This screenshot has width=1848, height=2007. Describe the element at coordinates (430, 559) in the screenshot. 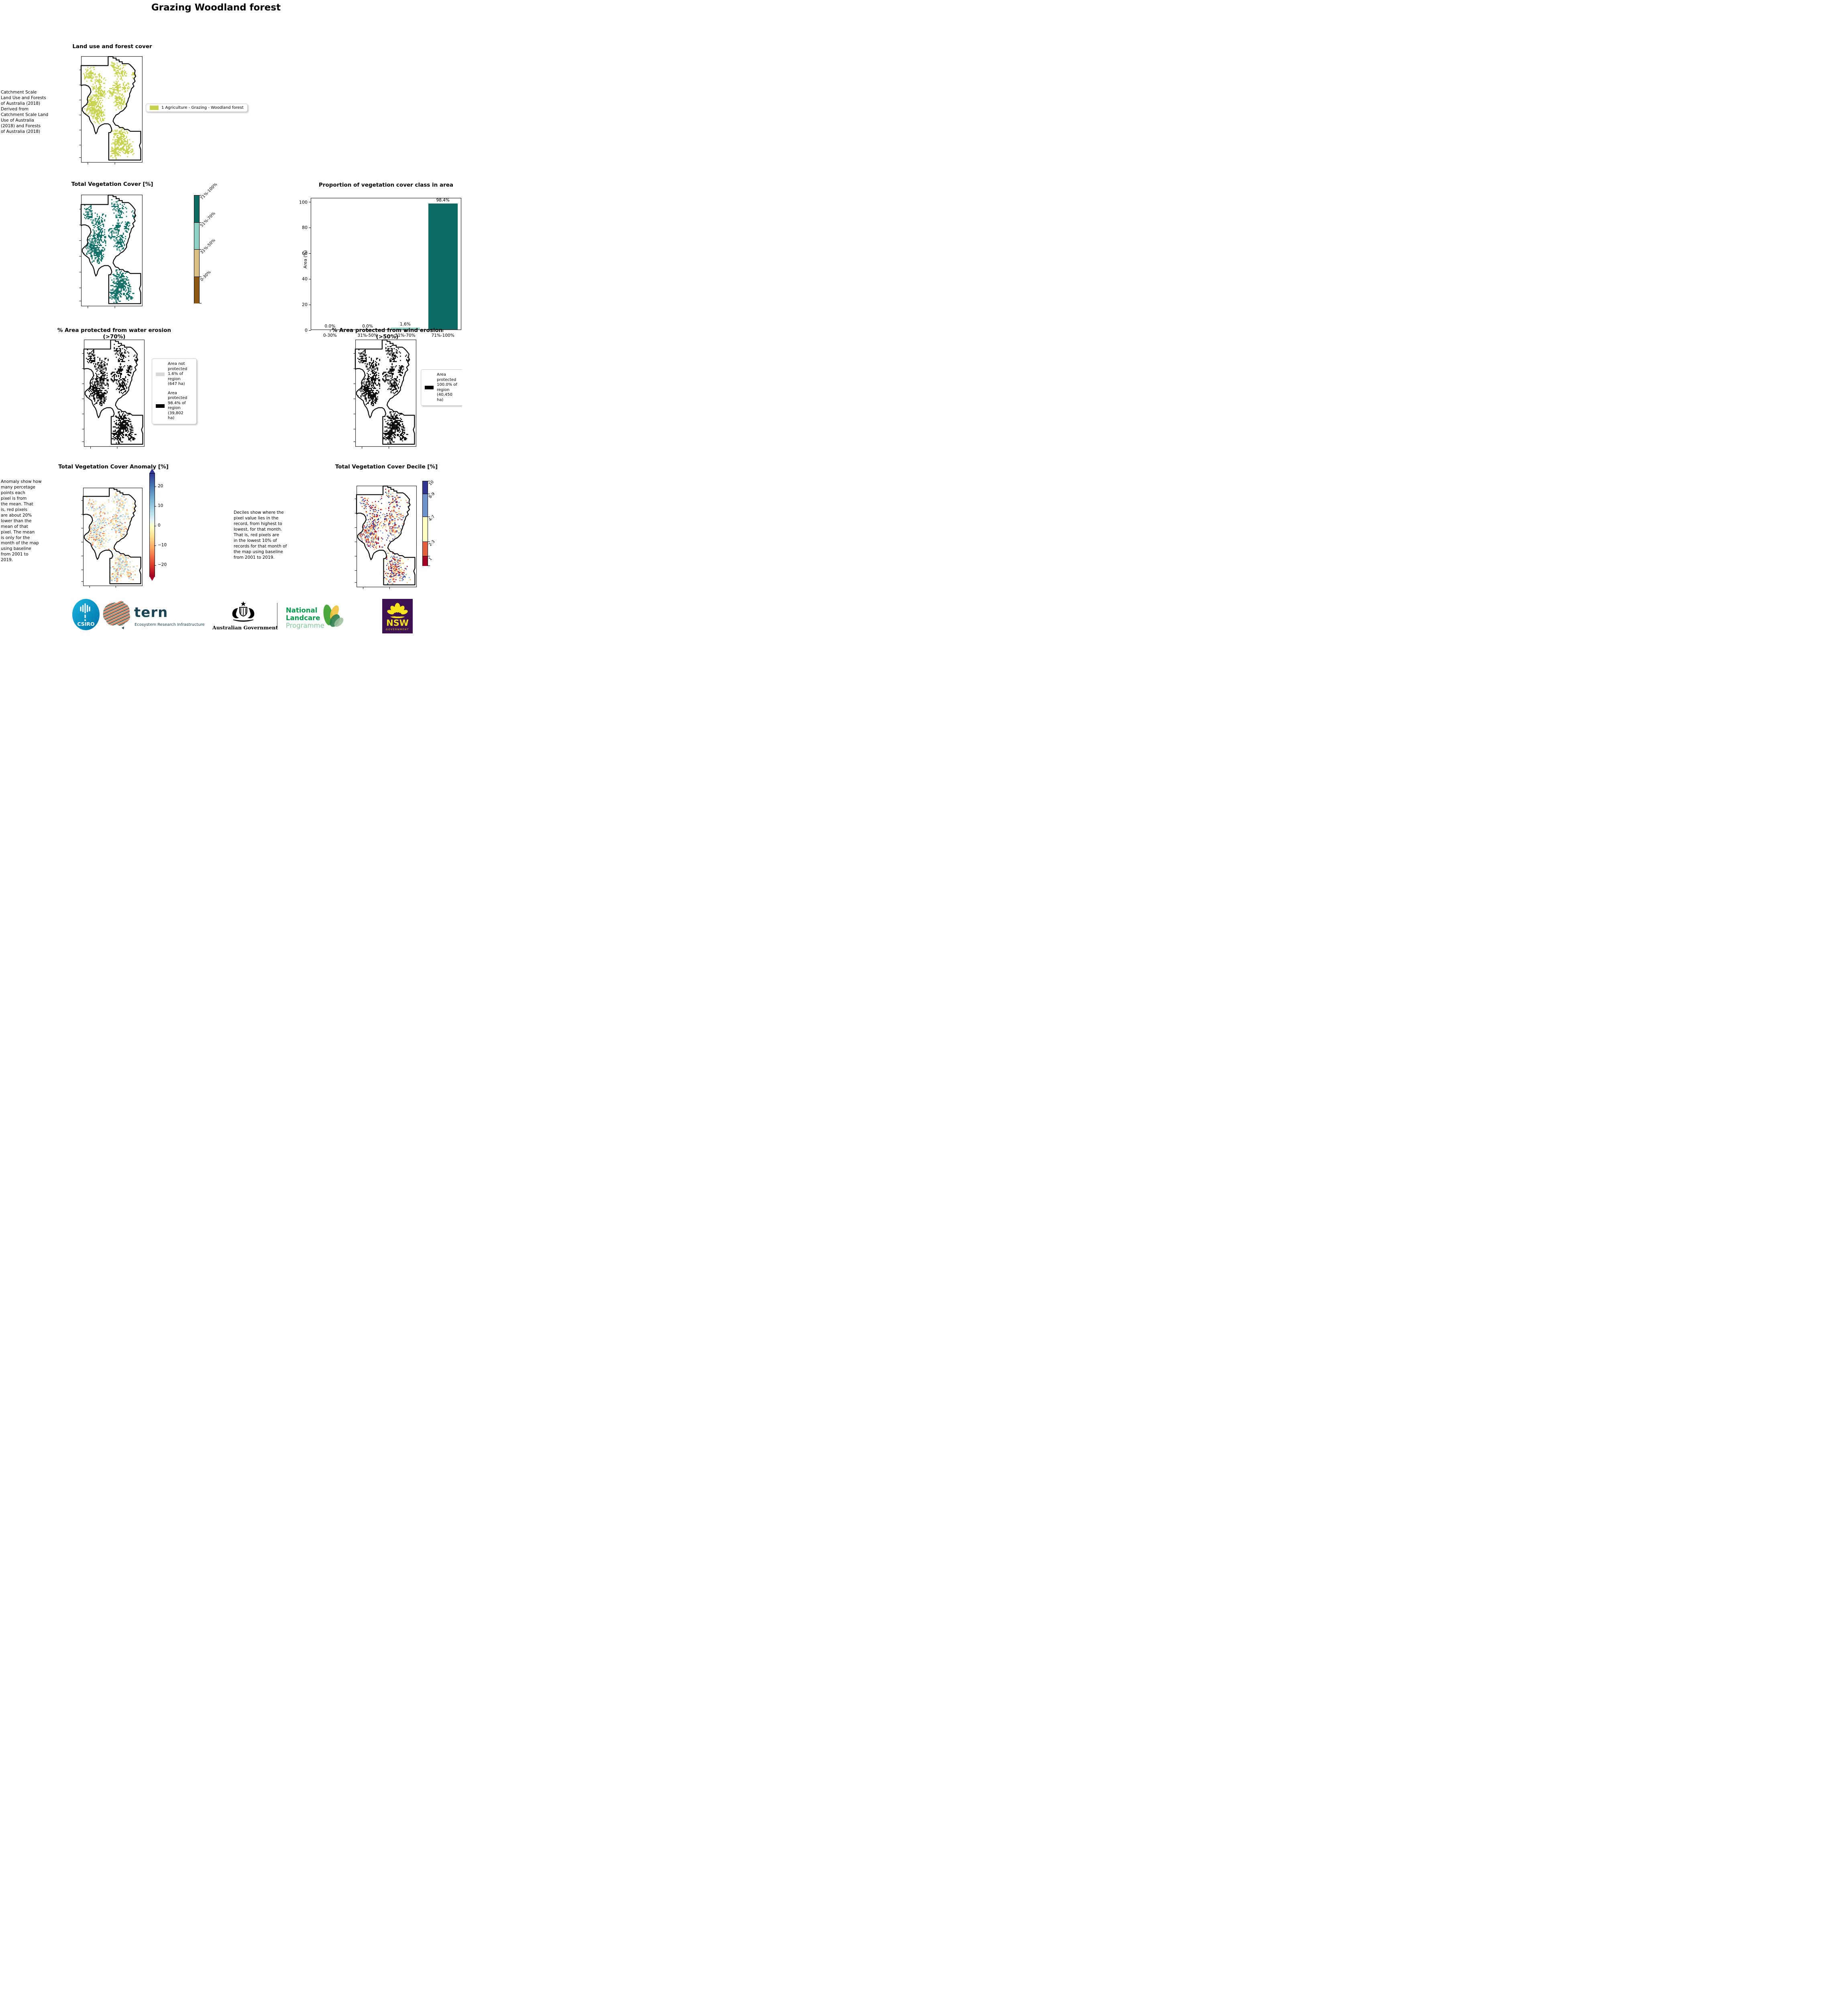

I see `colorbar-tick-label: 1` at that location.